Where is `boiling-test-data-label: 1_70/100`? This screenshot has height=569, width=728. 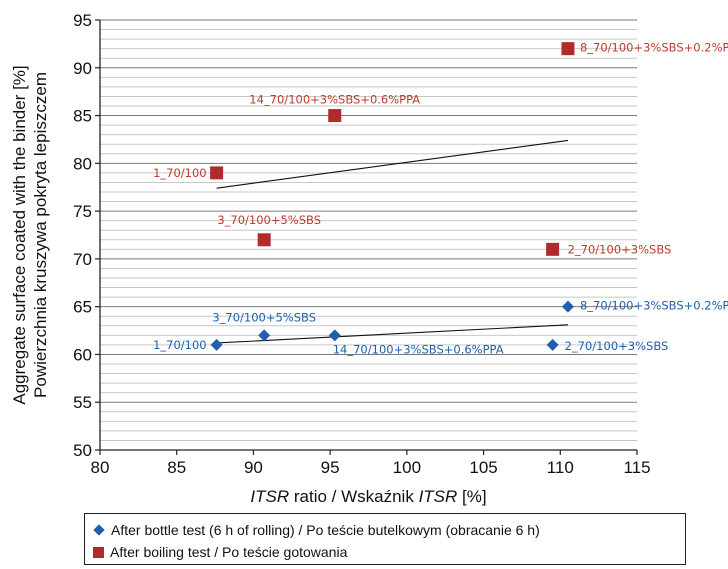 boiling-test-data-label: 1_70/100 is located at coordinates (180, 173).